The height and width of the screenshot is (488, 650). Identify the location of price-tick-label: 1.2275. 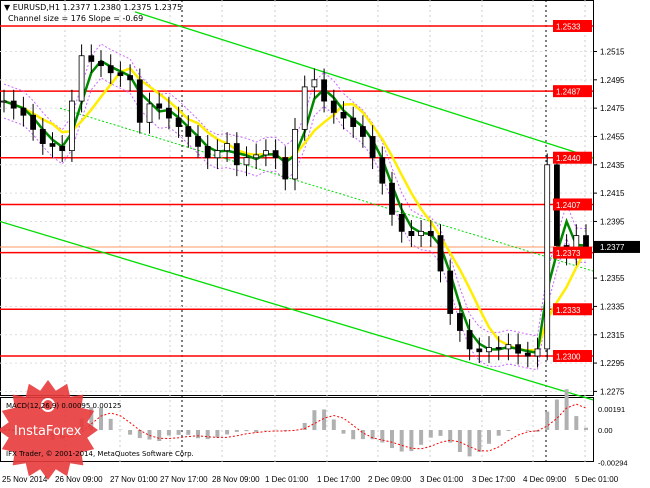
(612, 391).